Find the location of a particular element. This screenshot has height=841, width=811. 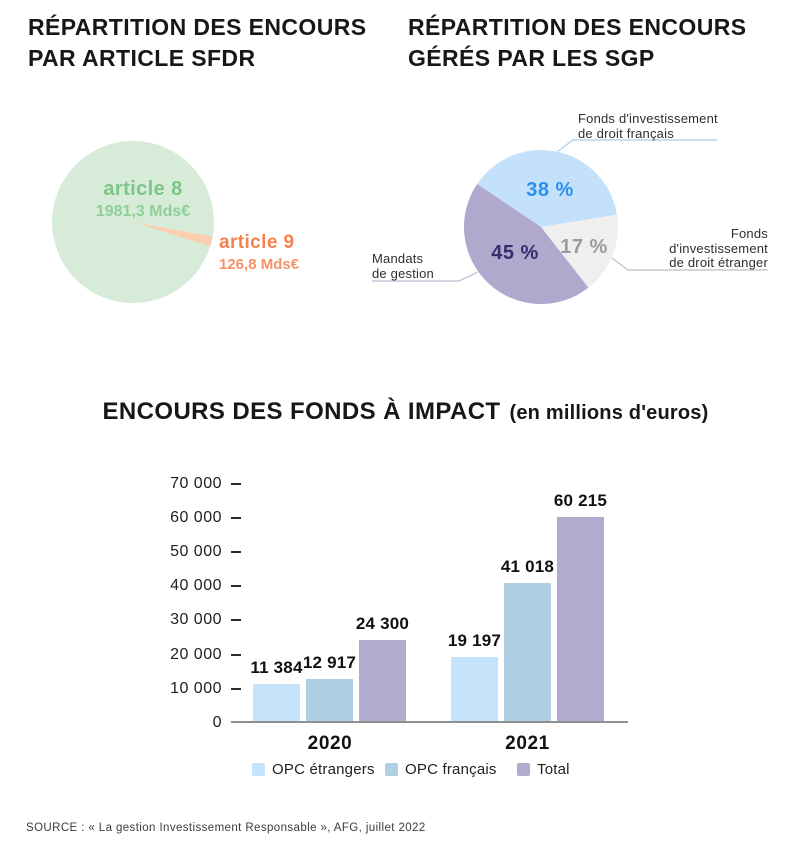

legend-item-opc-français: OPC français is located at coordinates (441, 769).